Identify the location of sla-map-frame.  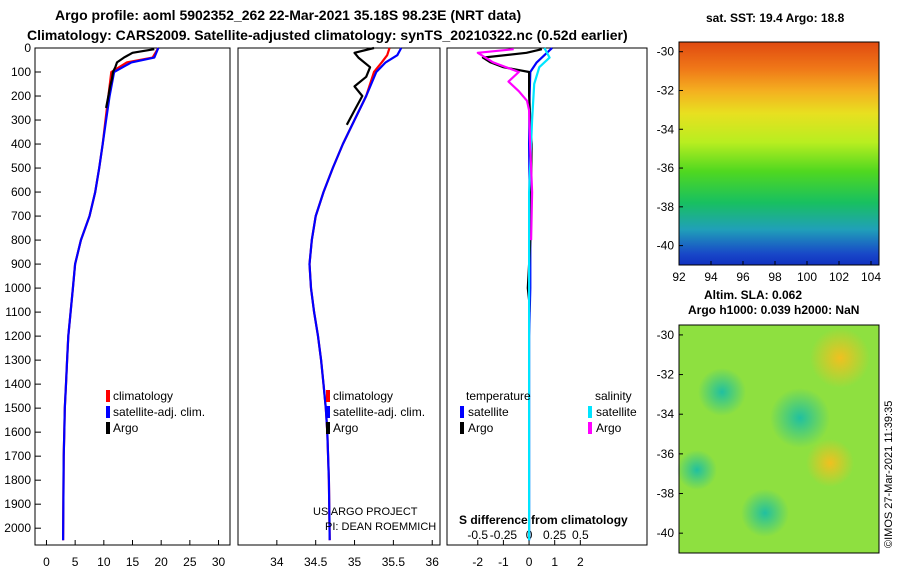
(779, 439).